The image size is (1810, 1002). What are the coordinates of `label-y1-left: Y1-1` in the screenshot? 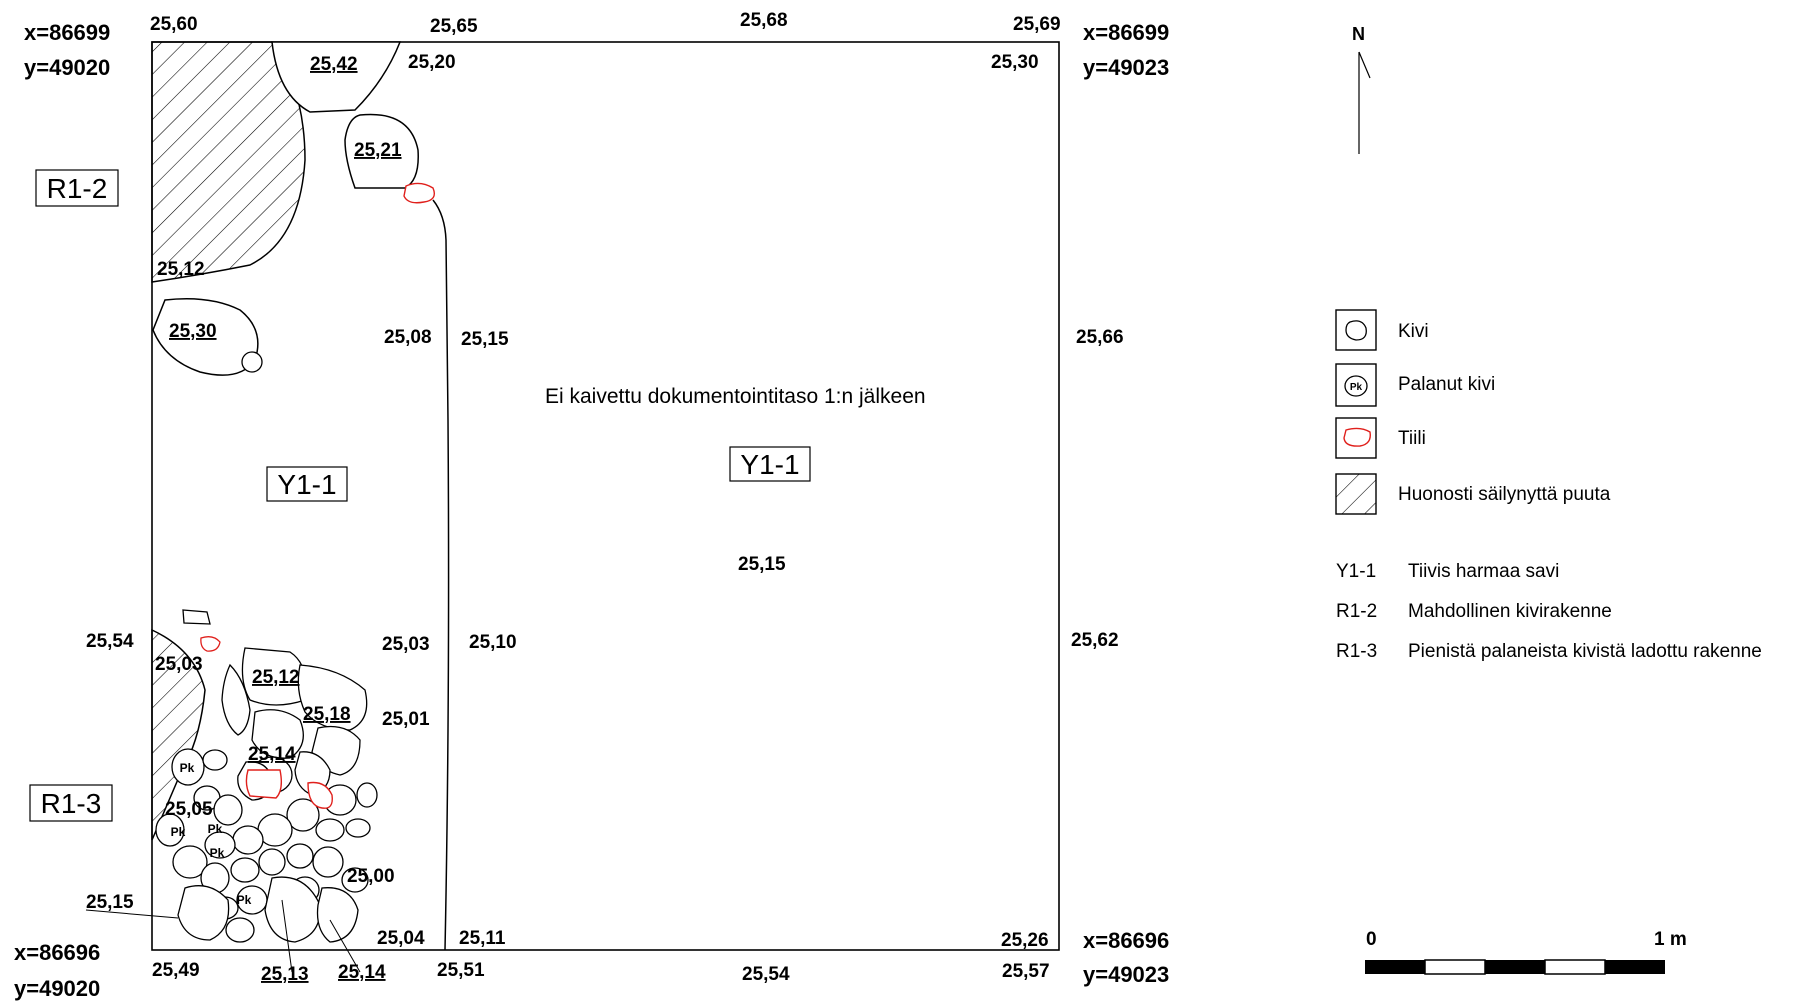 It's located at (307, 484).